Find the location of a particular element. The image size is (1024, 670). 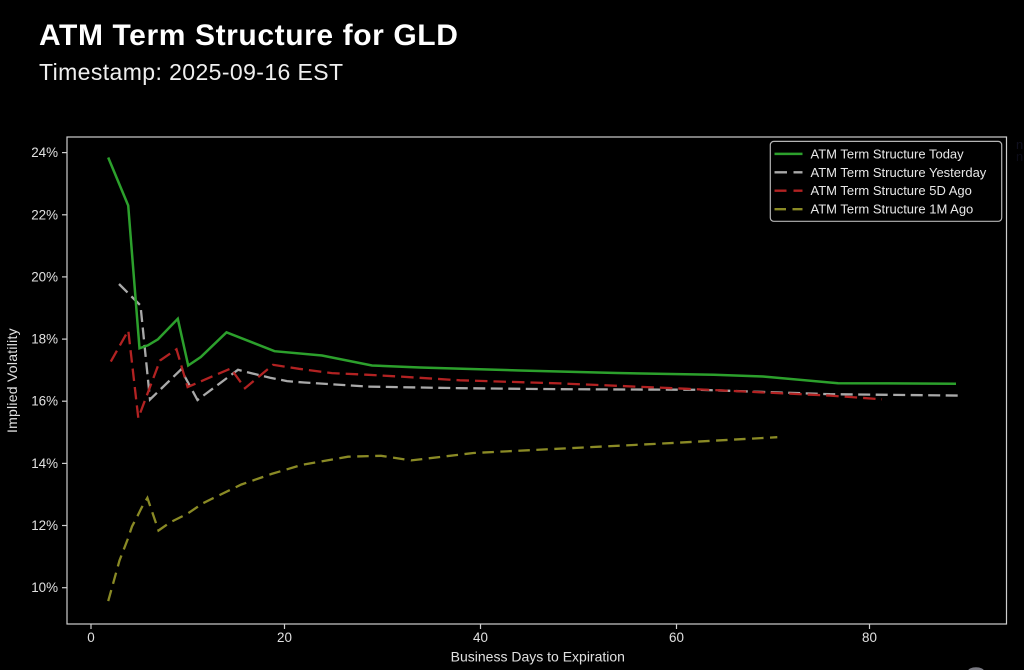

svg-text: 14% is located at coordinates (44, 463).